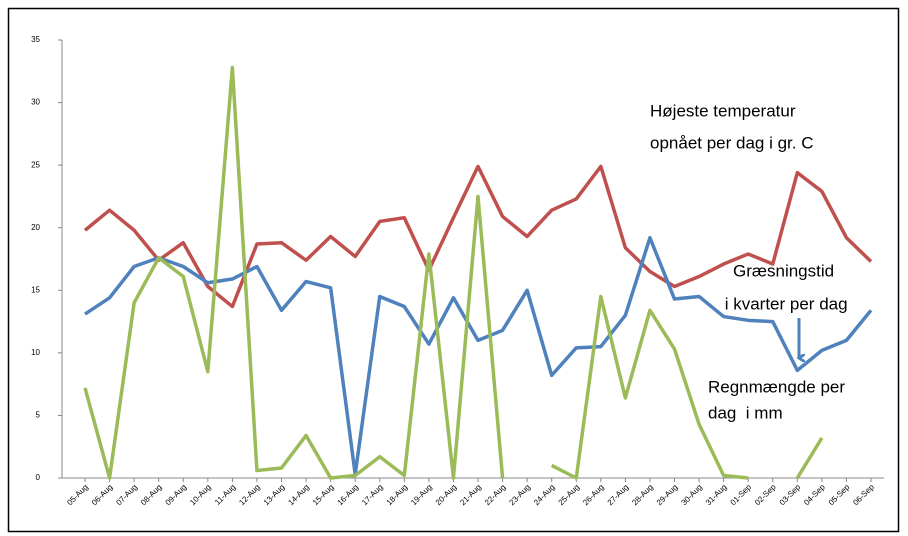 The width and height of the screenshot is (908, 536). I want to click on y-tick-label: 30, so click(35, 102).